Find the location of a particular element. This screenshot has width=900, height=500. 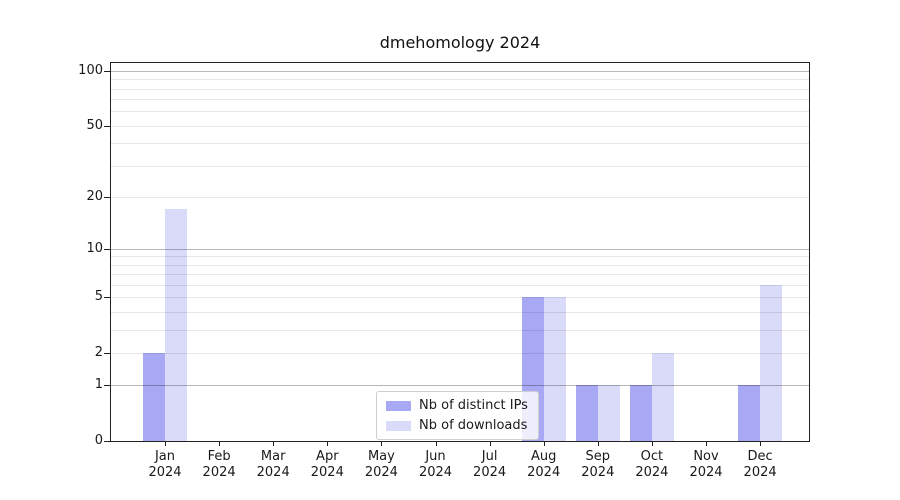

x-tick-label: Jan 2024 is located at coordinates (164, 465).